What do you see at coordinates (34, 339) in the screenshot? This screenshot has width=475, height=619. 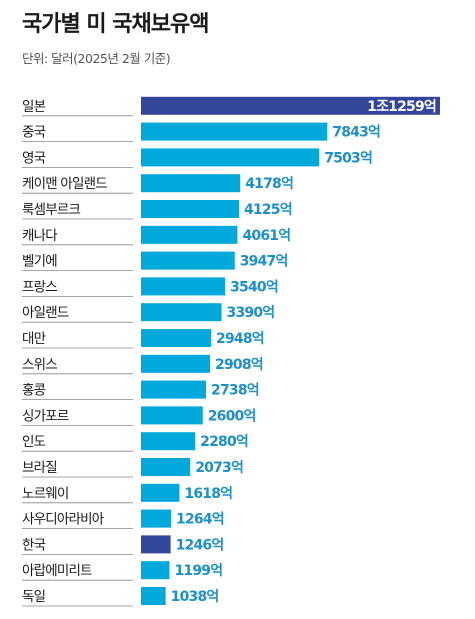 I see `category-label: 대만` at bounding box center [34, 339].